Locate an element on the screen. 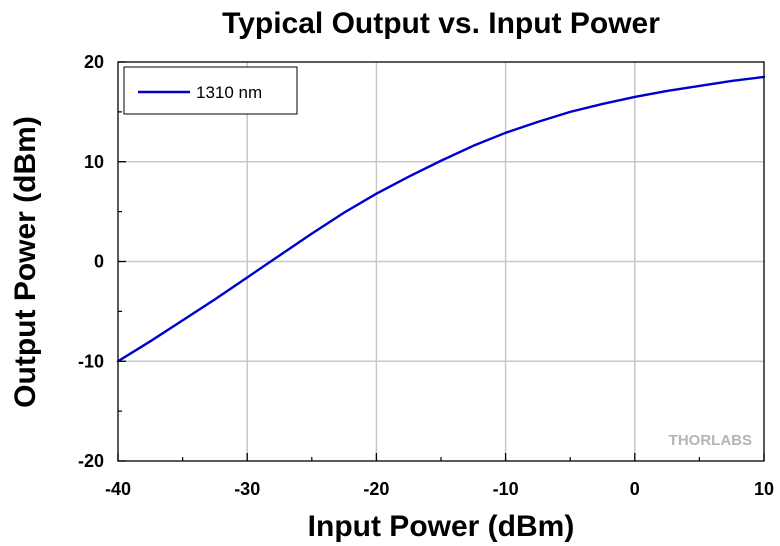 This screenshot has height=546, width=780. x-axis-label: Input Power (dBm) is located at coordinates (441, 526).